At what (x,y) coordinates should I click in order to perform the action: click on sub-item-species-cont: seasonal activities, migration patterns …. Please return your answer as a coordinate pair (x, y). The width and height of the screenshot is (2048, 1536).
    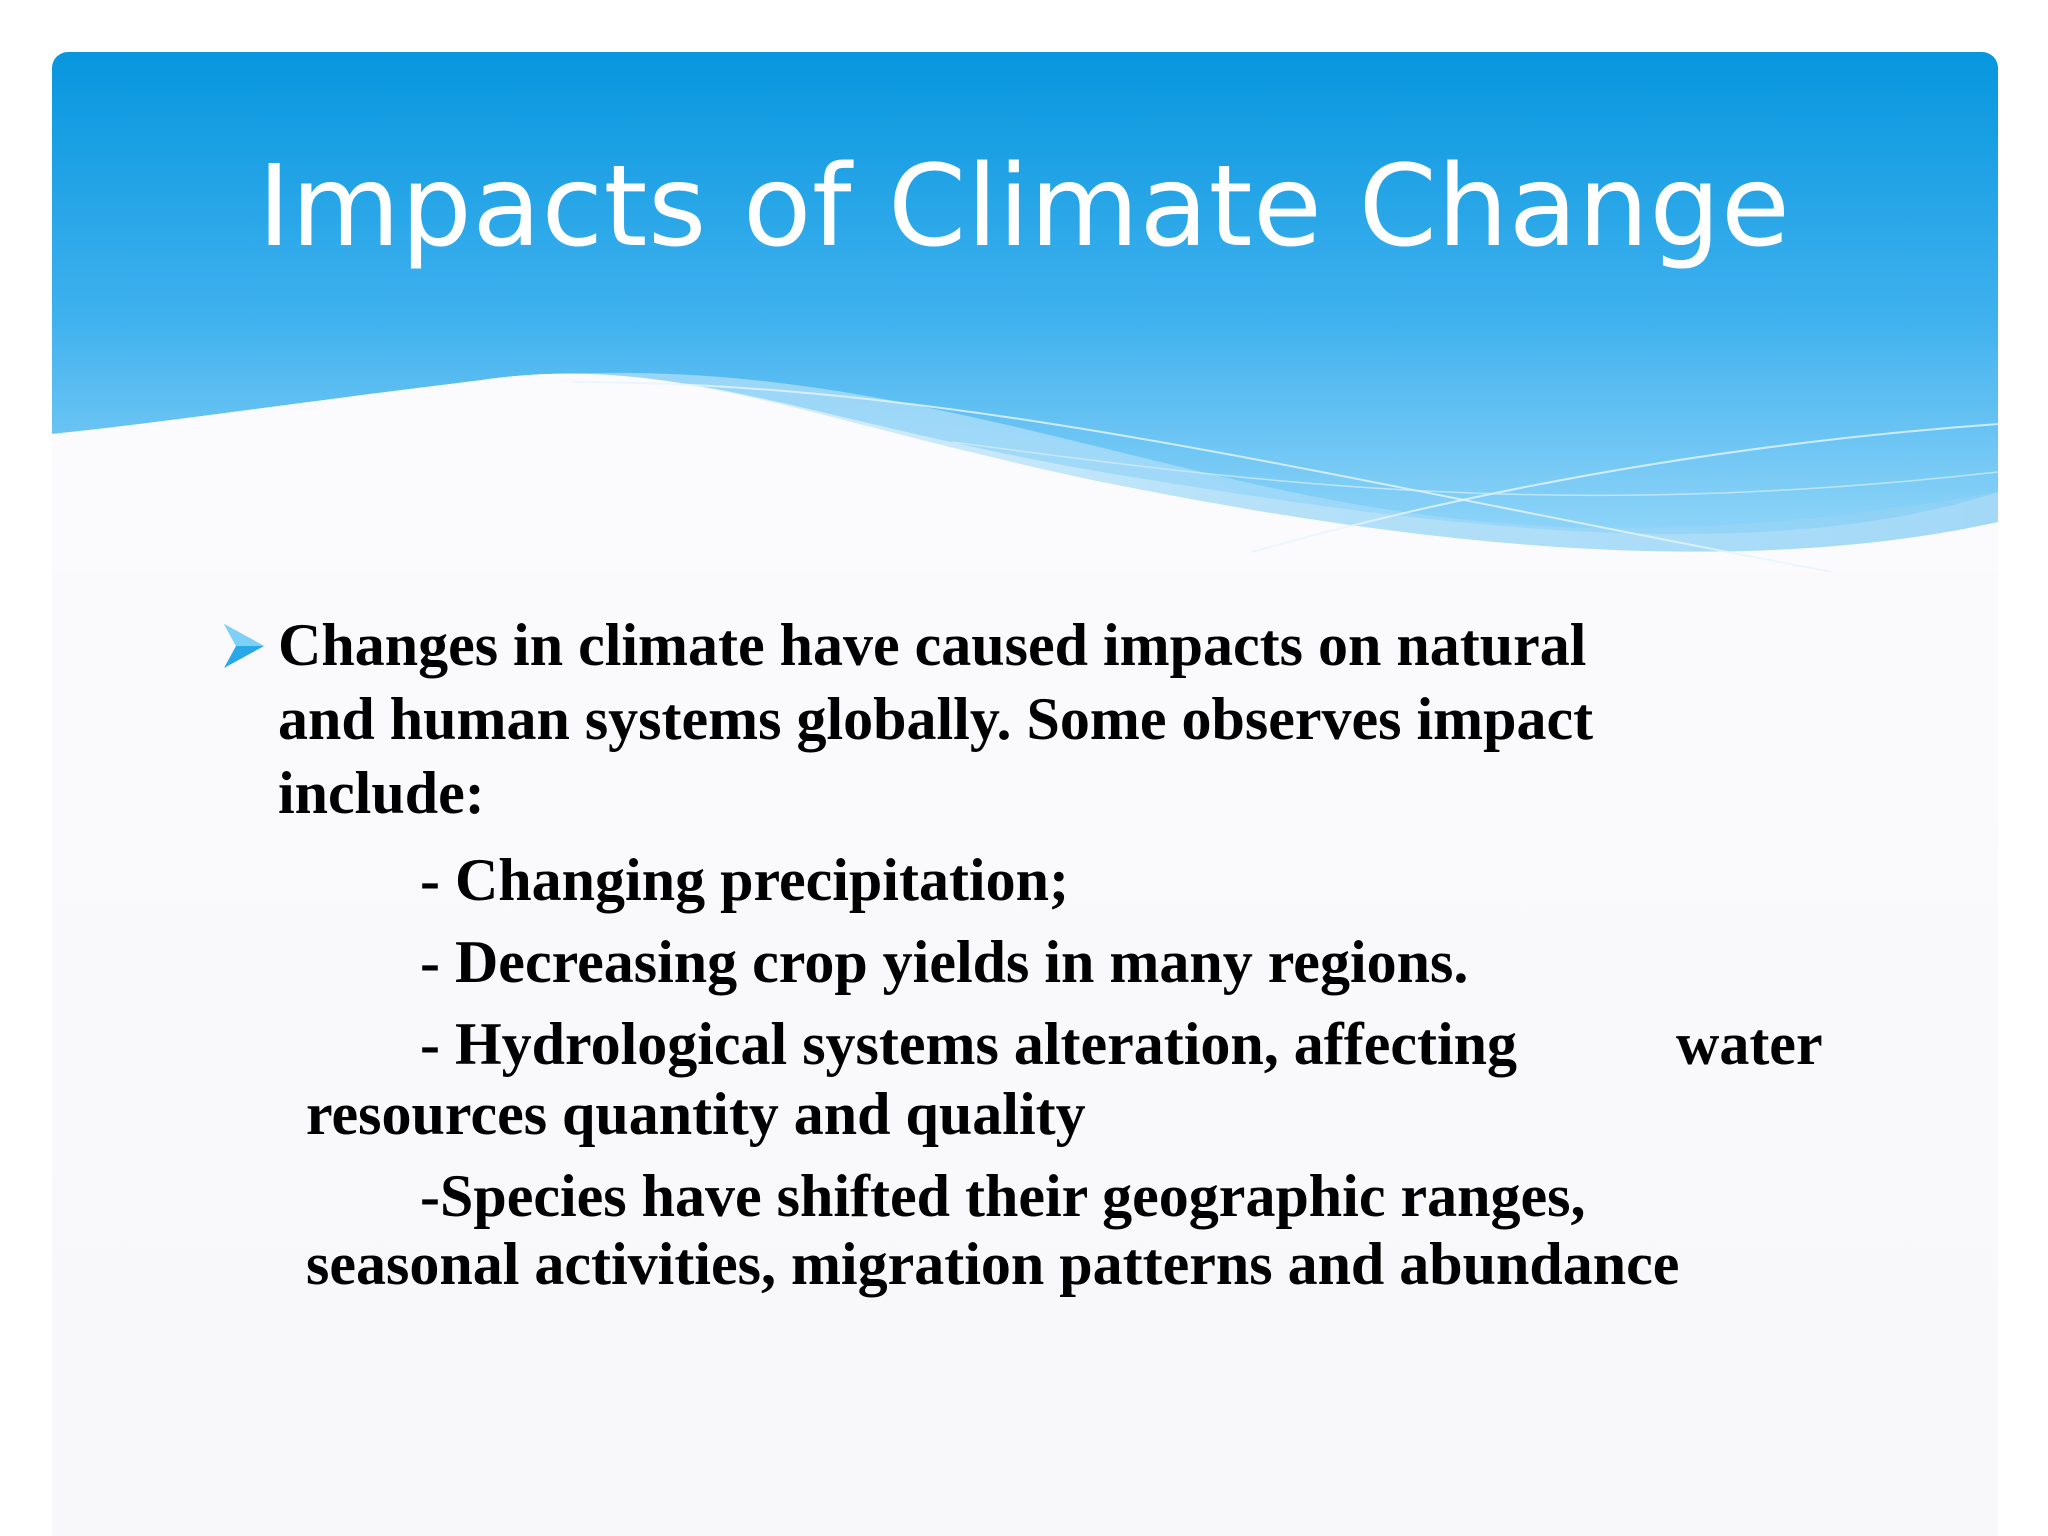
    Looking at the image, I should click on (993, 1264).